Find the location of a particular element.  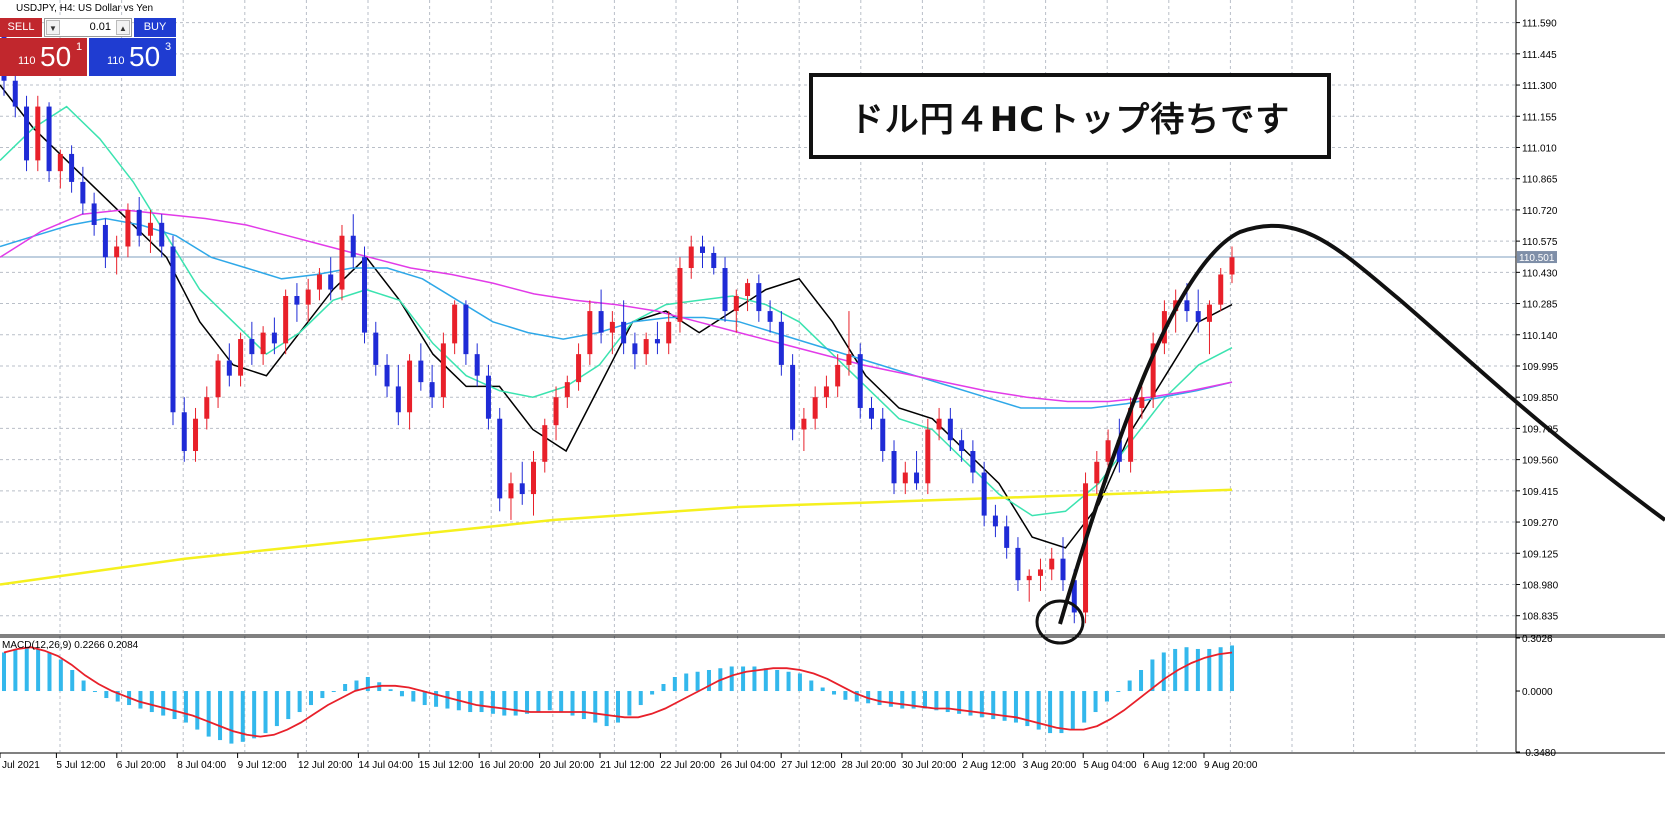

price-tick-label: 108.980 is located at coordinates (1540, 585).